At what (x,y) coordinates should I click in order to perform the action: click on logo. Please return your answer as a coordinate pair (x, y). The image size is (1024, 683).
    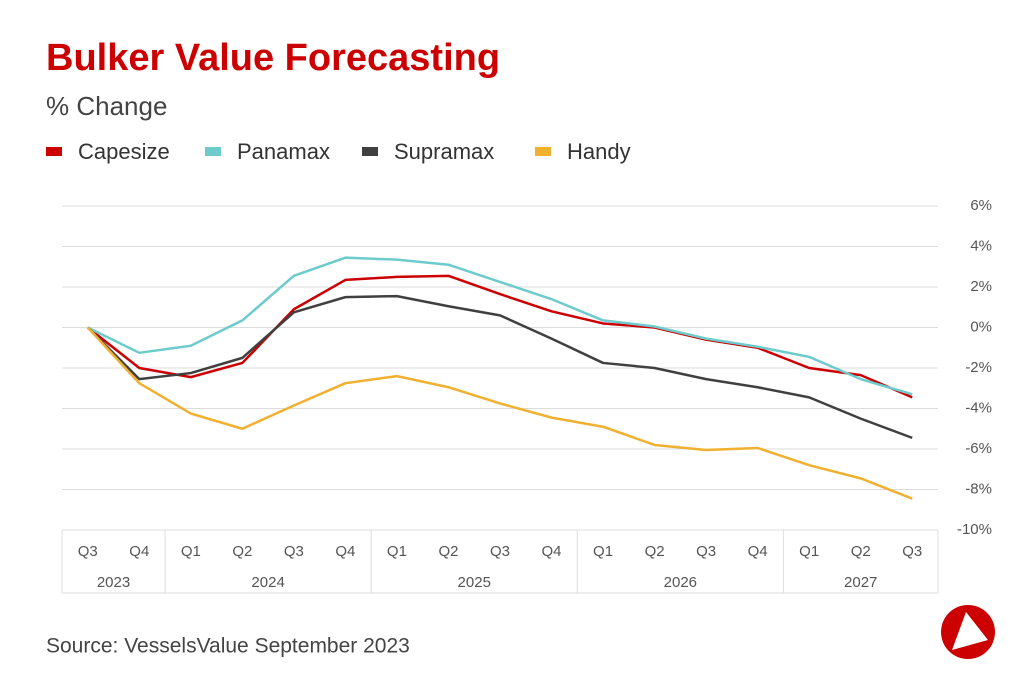
    Looking at the image, I should click on (968, 632).